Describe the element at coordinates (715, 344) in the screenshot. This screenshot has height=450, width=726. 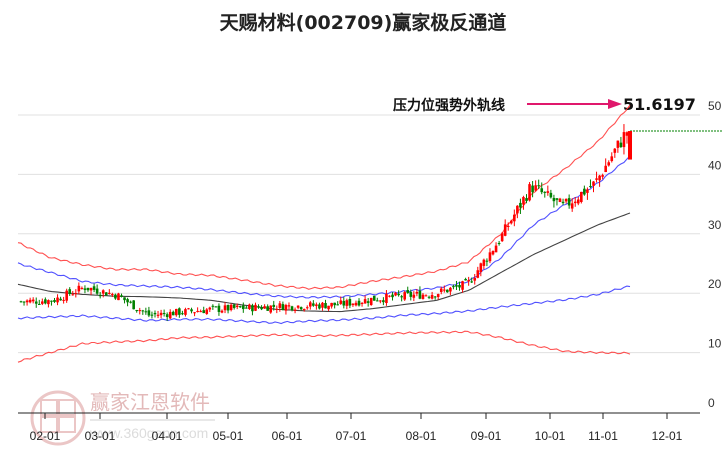
I see `y-tick-label: 10` at that location.